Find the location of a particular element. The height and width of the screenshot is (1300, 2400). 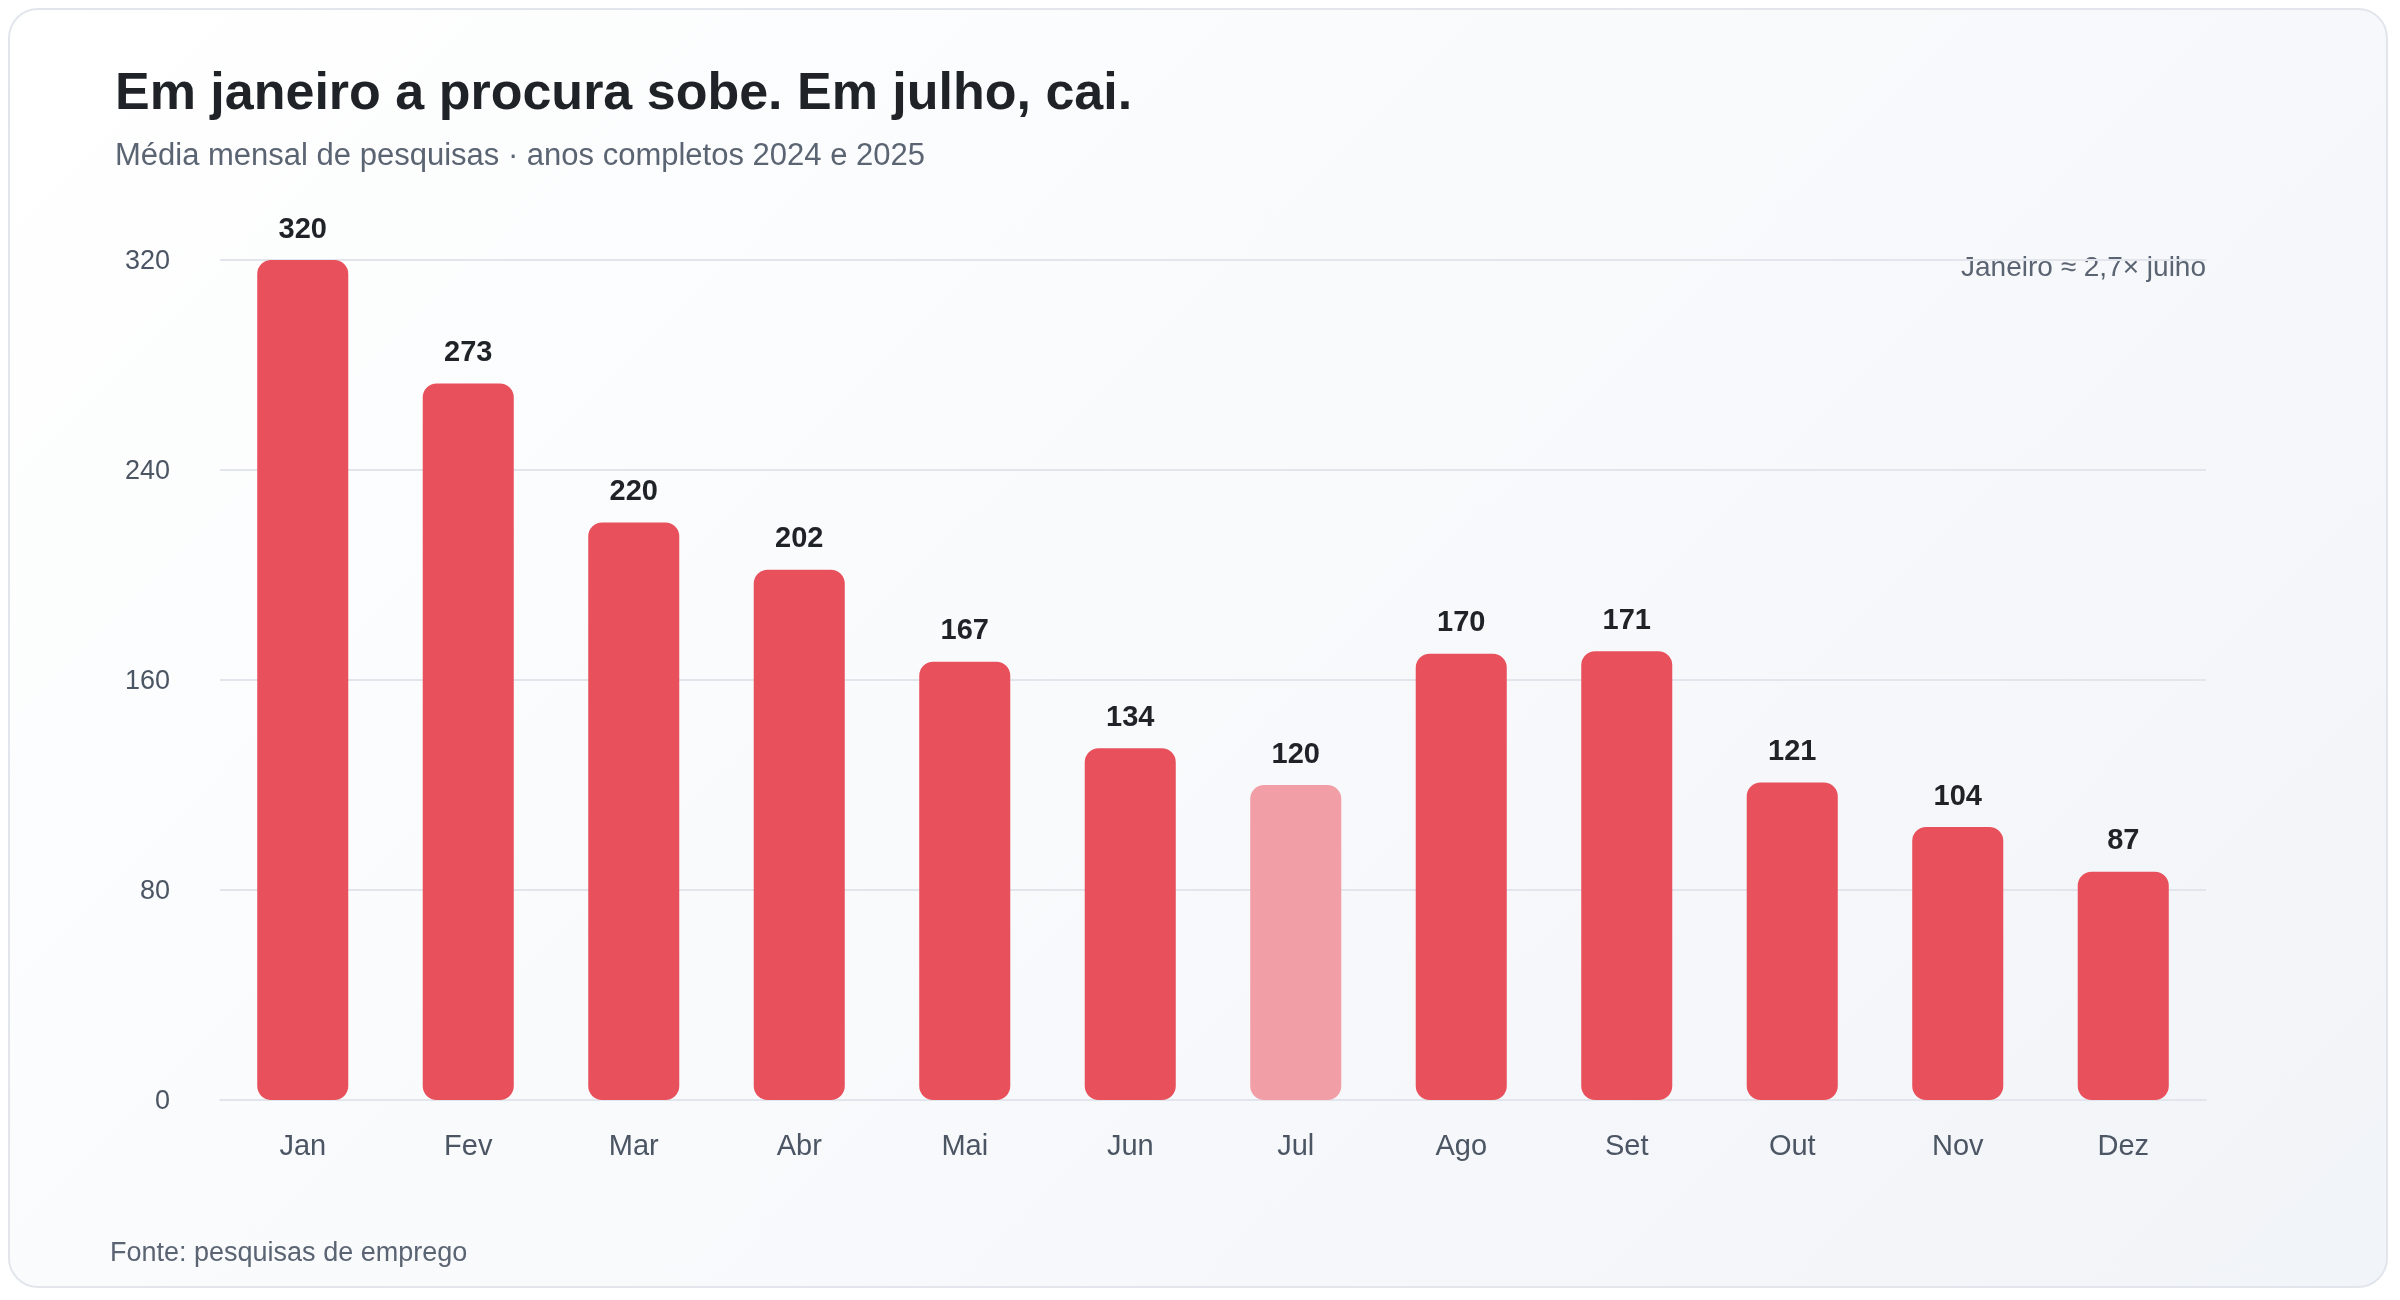

x-tick-label: Mar is located at coordinates (634, 1144).